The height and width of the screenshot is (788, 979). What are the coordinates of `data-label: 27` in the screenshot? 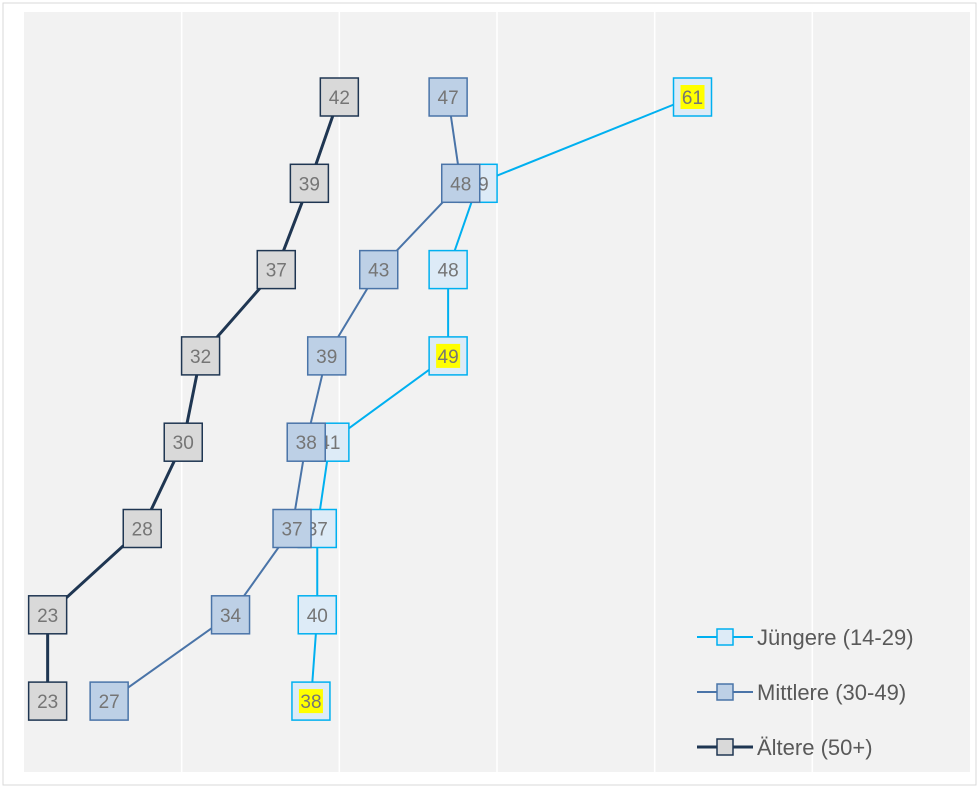 It's located at (109, 702).